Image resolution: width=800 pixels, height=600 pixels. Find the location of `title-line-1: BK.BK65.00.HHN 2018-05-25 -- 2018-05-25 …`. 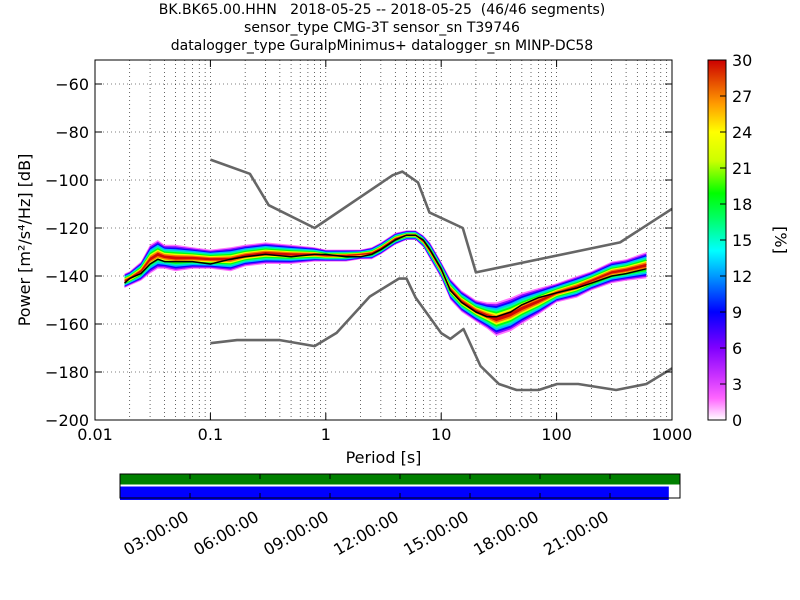

title-line-1: BK.BK65.00.HHN 2018-05-25 -- 2018-05-25 … is located at coordinates (382, 10).